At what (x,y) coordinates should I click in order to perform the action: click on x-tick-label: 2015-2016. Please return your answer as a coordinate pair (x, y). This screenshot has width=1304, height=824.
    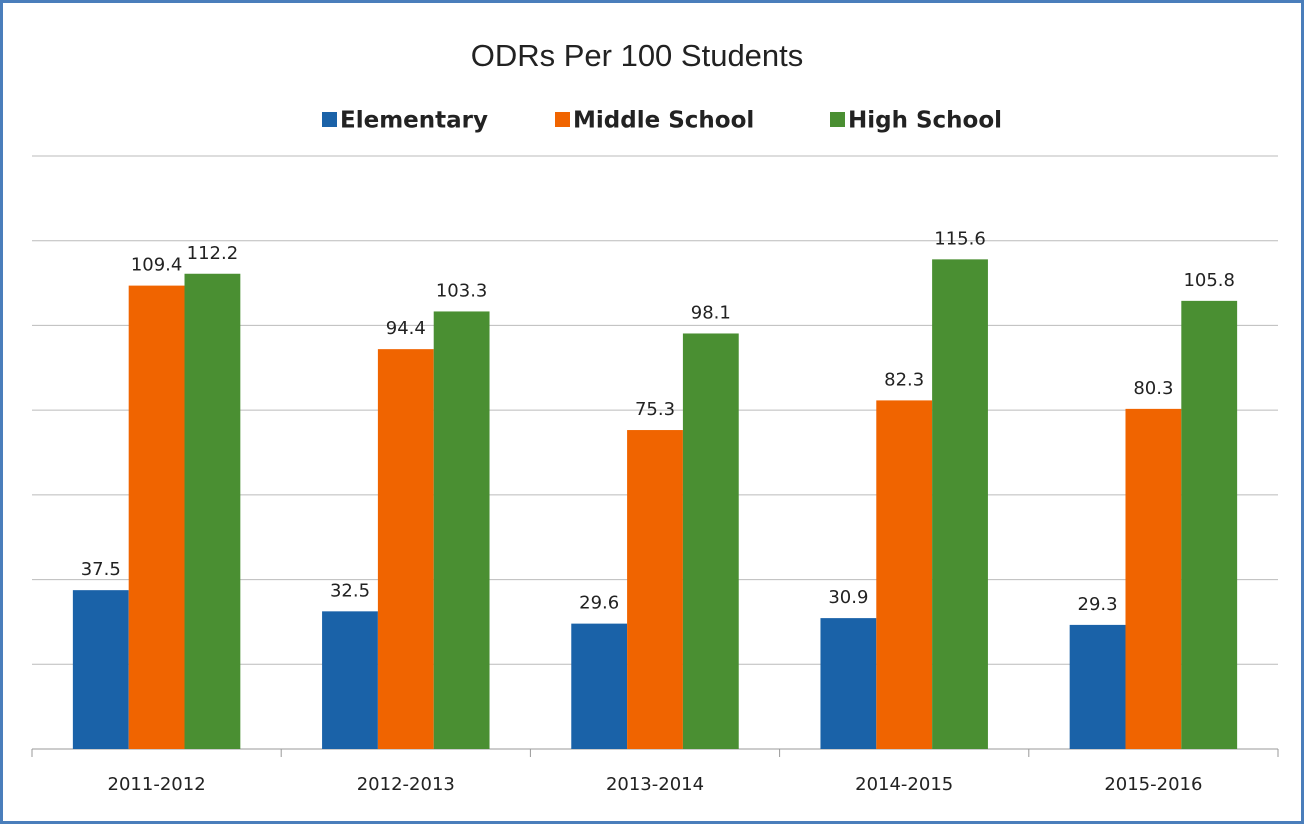
    Looking at the image, I should click on (1153, 784).